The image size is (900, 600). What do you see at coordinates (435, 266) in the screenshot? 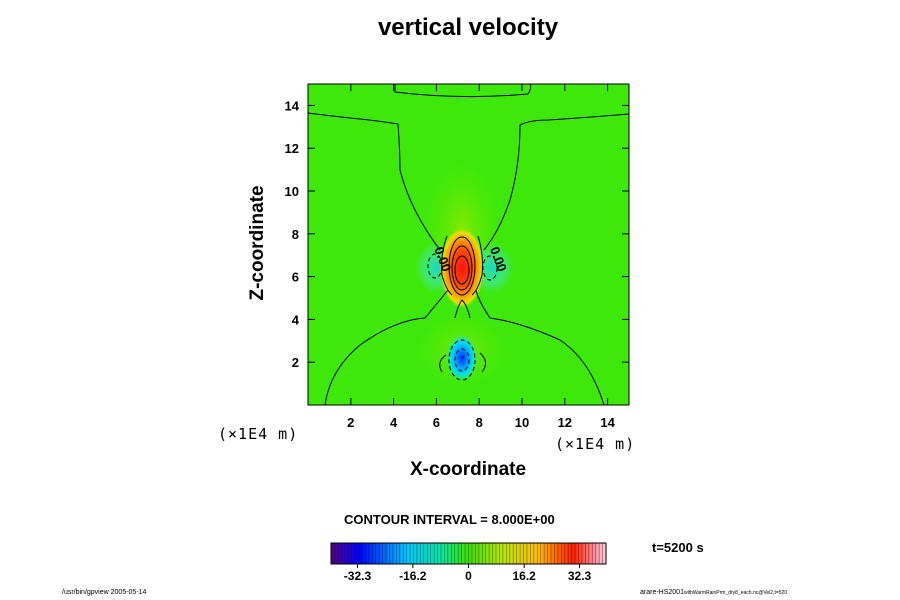
I see `side-left-dashed-contour` at bounding box center [435, 266].